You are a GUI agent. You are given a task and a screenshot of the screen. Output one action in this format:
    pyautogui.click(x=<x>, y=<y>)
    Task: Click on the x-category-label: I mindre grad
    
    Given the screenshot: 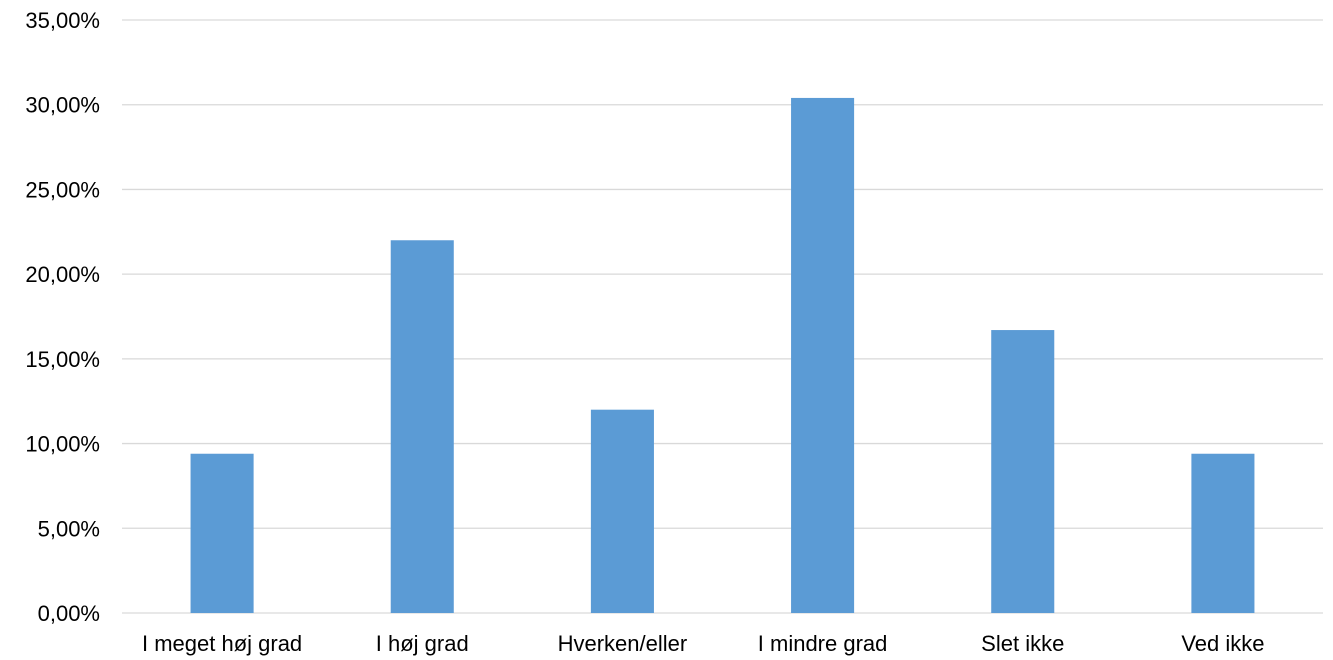 What is the action you would take?
    pyautogui.click(x=823, y=643)
    